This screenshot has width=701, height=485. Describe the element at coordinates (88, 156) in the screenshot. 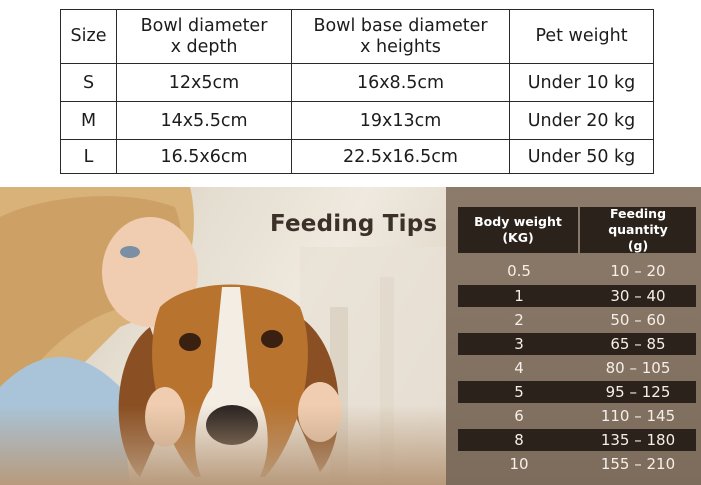

I see `cell-size: L` at that location.